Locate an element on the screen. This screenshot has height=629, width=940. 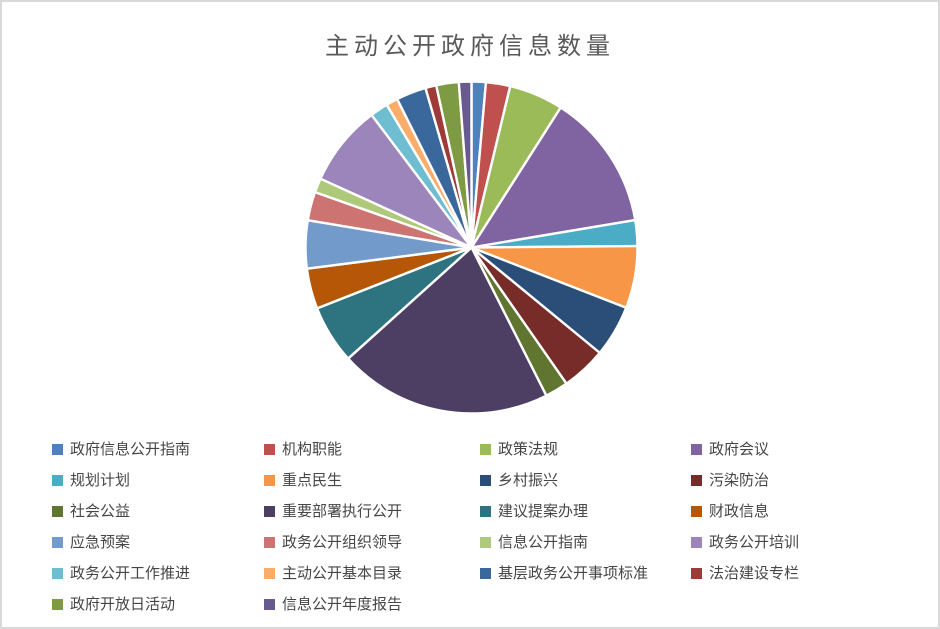
legend-label: 污染防治 is located at coordinates (739, 480).